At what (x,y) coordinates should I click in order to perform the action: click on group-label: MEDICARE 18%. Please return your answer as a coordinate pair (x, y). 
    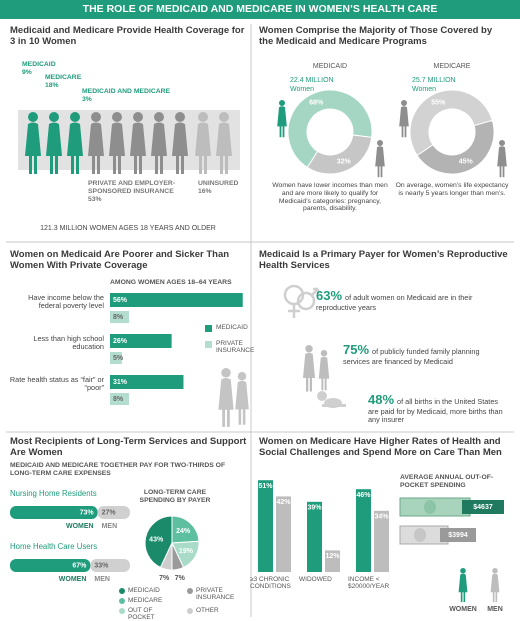
    Looking at the image, I should click on (63, 82).